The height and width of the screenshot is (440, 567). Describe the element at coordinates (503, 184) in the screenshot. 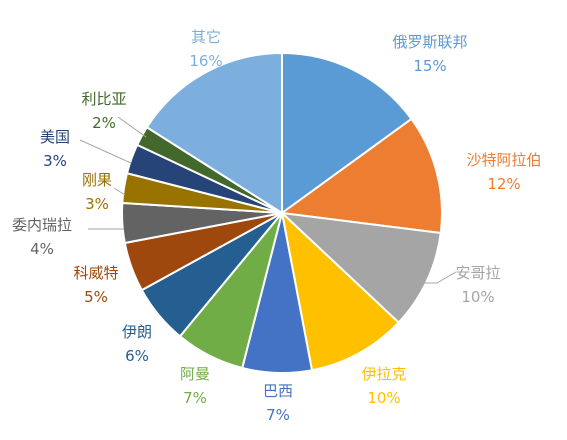

I see `slice-label-percent-1: 12%` at that location.